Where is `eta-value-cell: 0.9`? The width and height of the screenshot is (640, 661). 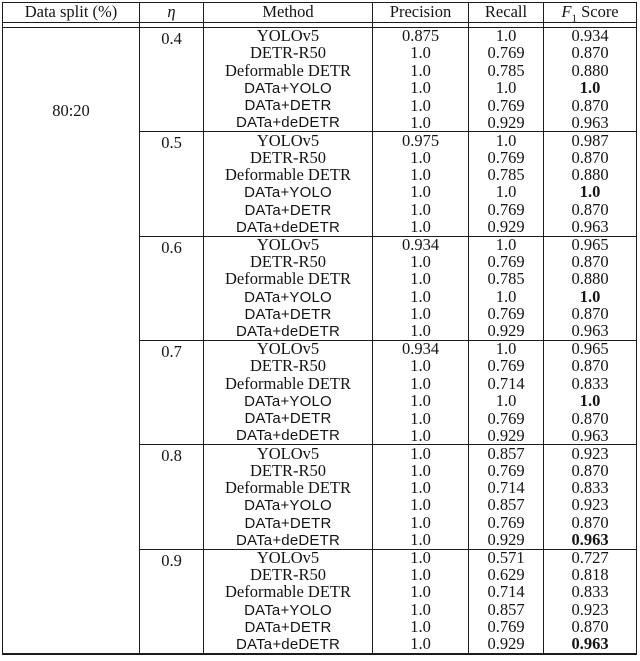 eta-value-cell: 0.9 is located at coordinates (171, 601).